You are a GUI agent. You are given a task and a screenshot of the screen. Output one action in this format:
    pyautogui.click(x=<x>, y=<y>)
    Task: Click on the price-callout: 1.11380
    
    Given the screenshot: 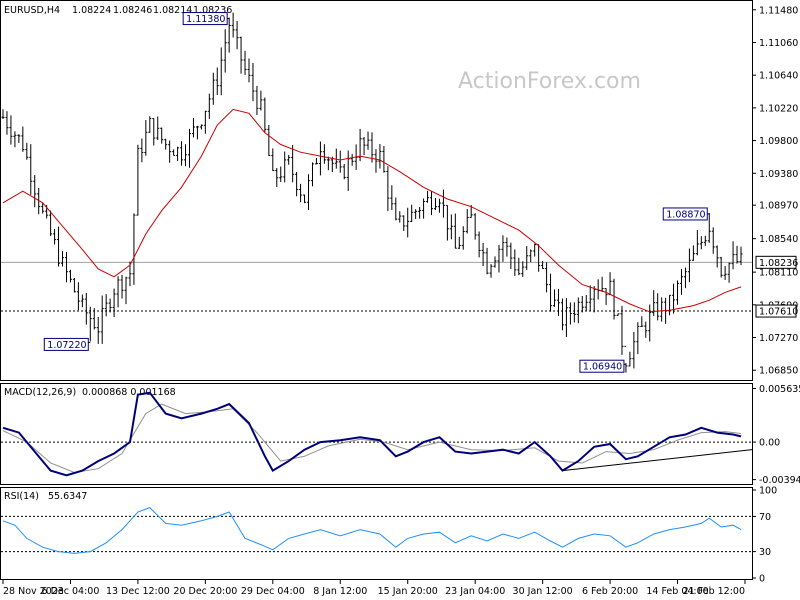 What is the action you would take?
    pyautogui.click(x=206, y=18)
    